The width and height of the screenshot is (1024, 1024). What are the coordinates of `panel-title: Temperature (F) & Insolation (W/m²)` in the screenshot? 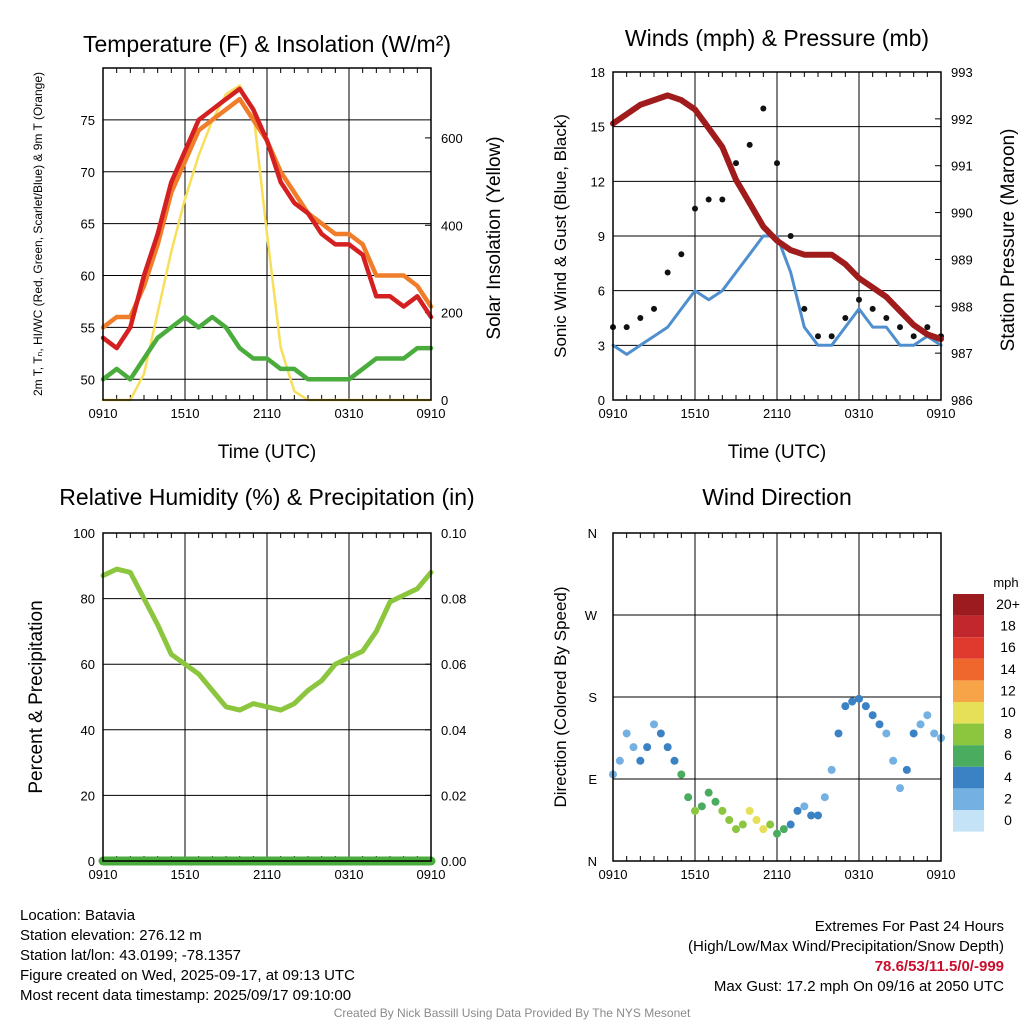 It's located at (267, 44).